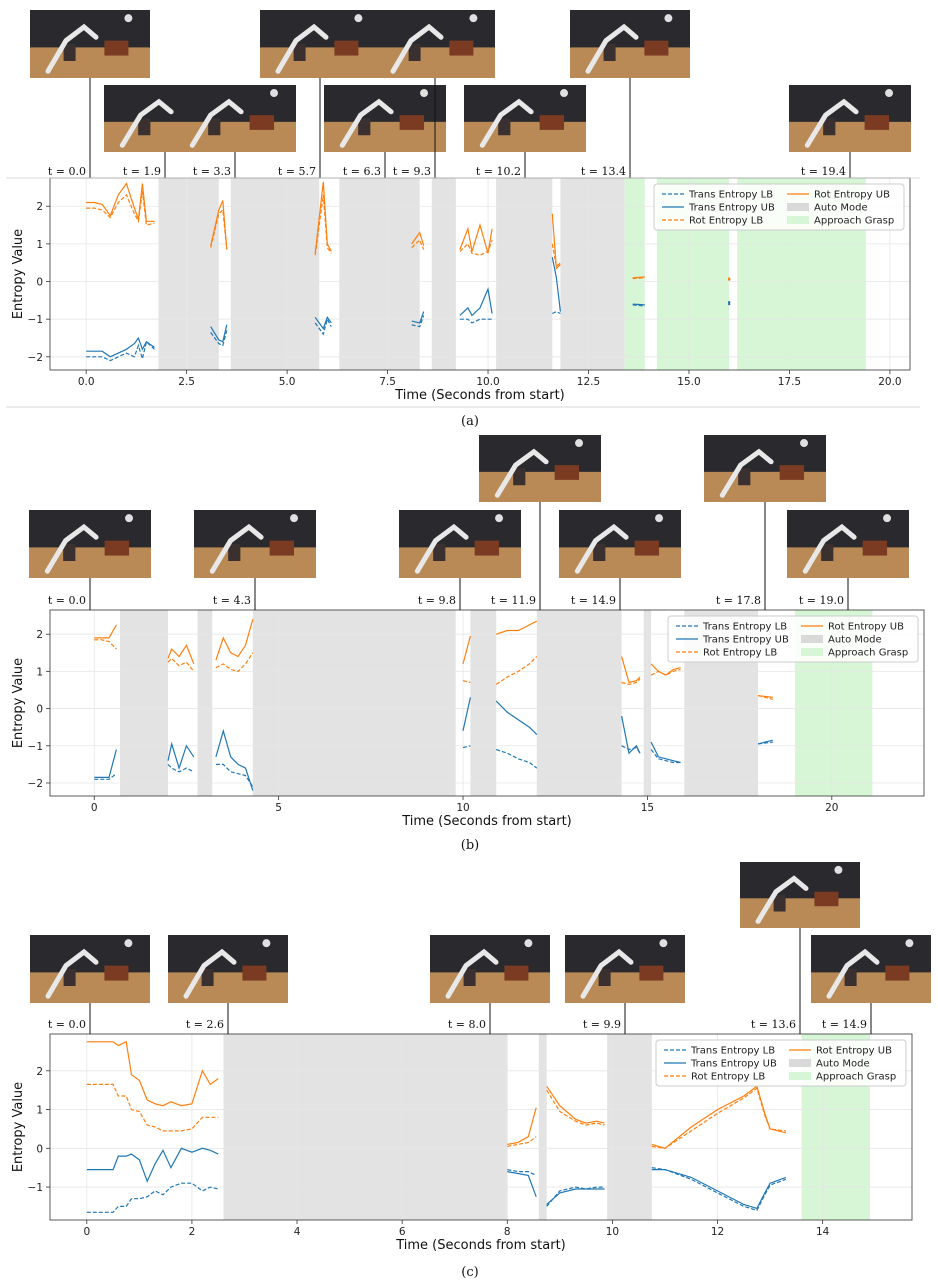 This screenshot has height=1286, width=938. I want to click on snapshot-time-label: t = 6.3, so click(362, 171).